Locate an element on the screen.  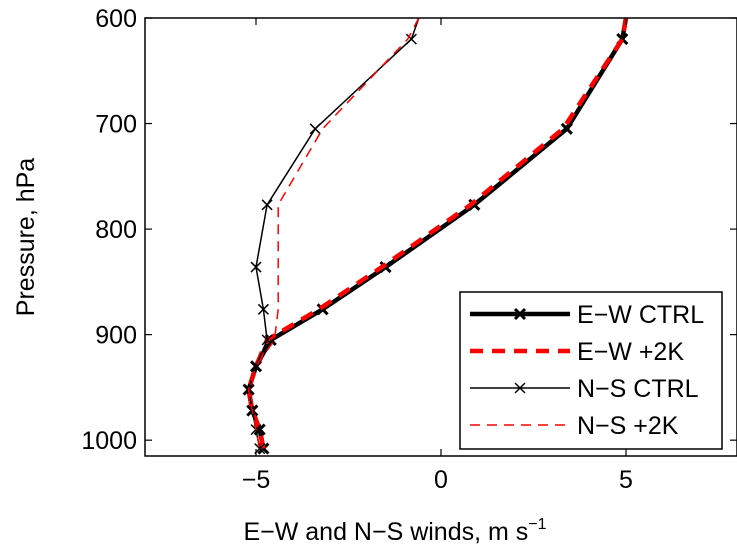
legend-label: E−W CTRL is located at coordinates (640, 315).